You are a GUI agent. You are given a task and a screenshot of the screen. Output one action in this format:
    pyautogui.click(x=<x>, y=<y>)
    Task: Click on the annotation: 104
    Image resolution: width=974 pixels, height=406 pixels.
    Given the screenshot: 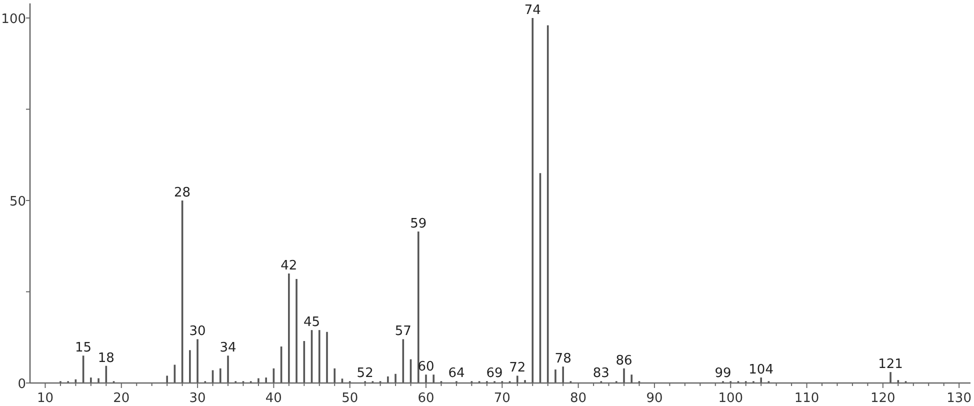 What is the action you would take?
    pyautogui.click(x=761, y=370)
    